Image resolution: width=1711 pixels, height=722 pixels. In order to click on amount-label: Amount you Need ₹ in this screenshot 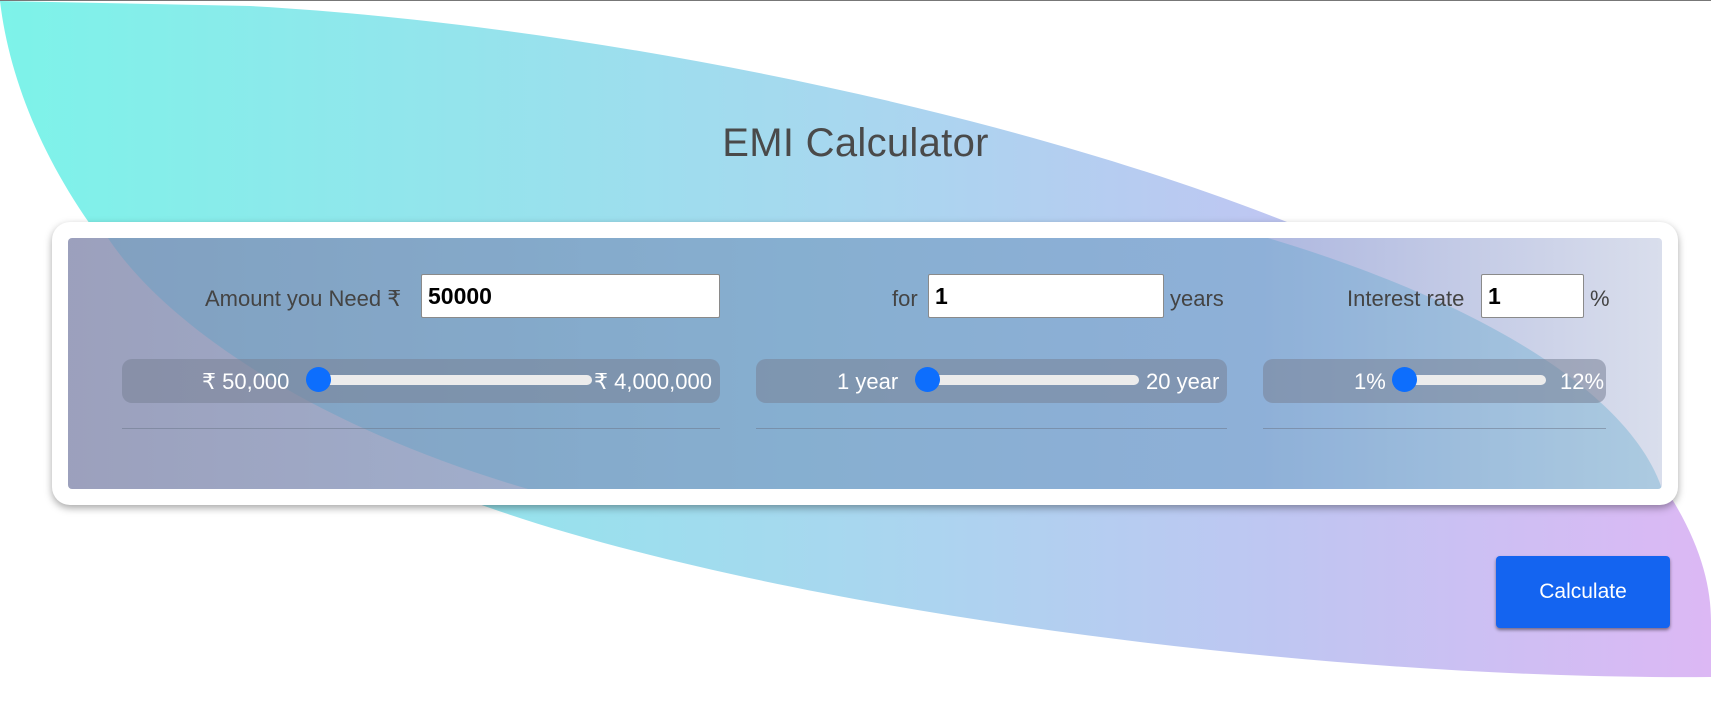, I will do `click(303, 298)`.